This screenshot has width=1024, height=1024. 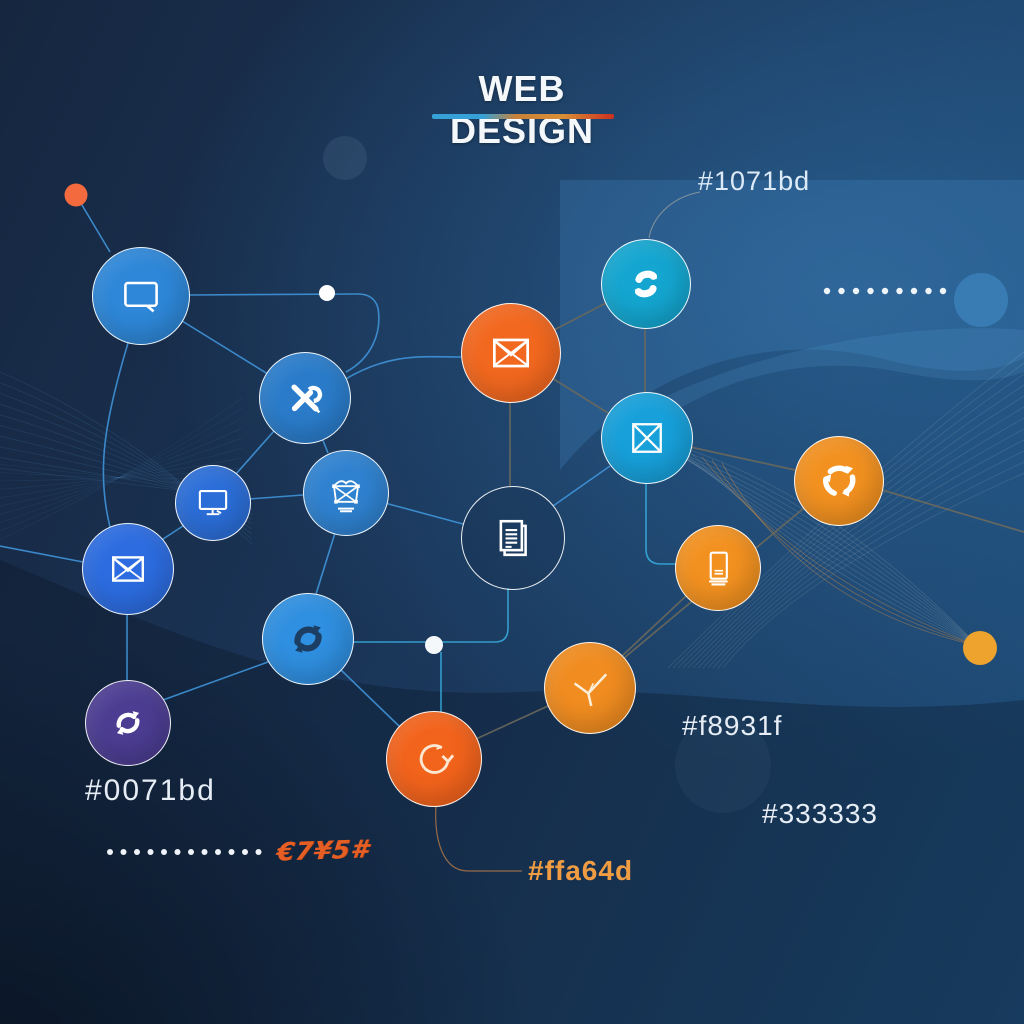 I want to click on send-icon, so click(x=590, y=690).